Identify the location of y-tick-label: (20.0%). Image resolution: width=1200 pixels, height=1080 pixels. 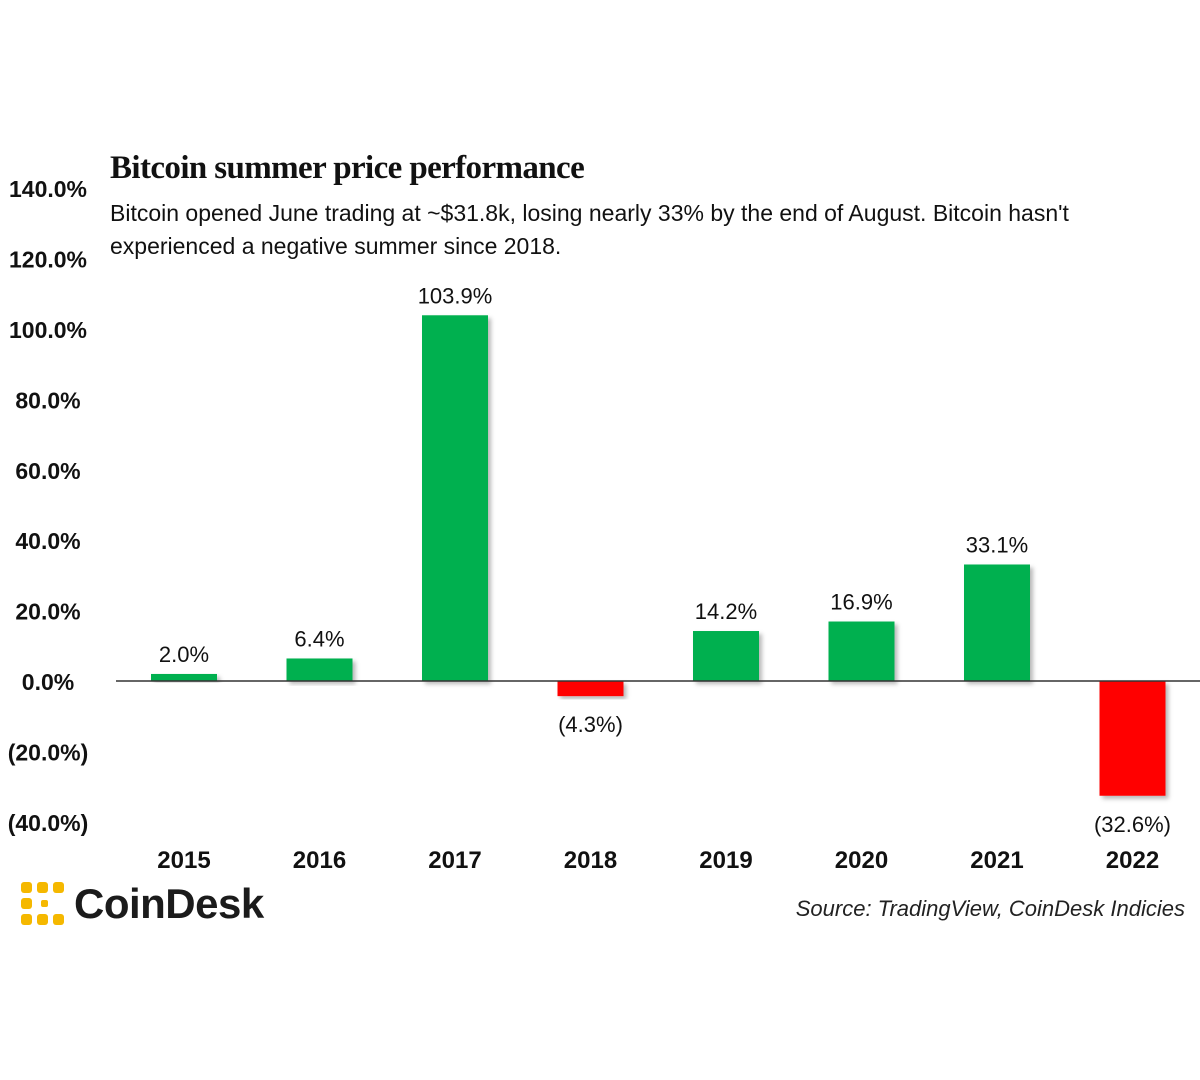
(48, 752).